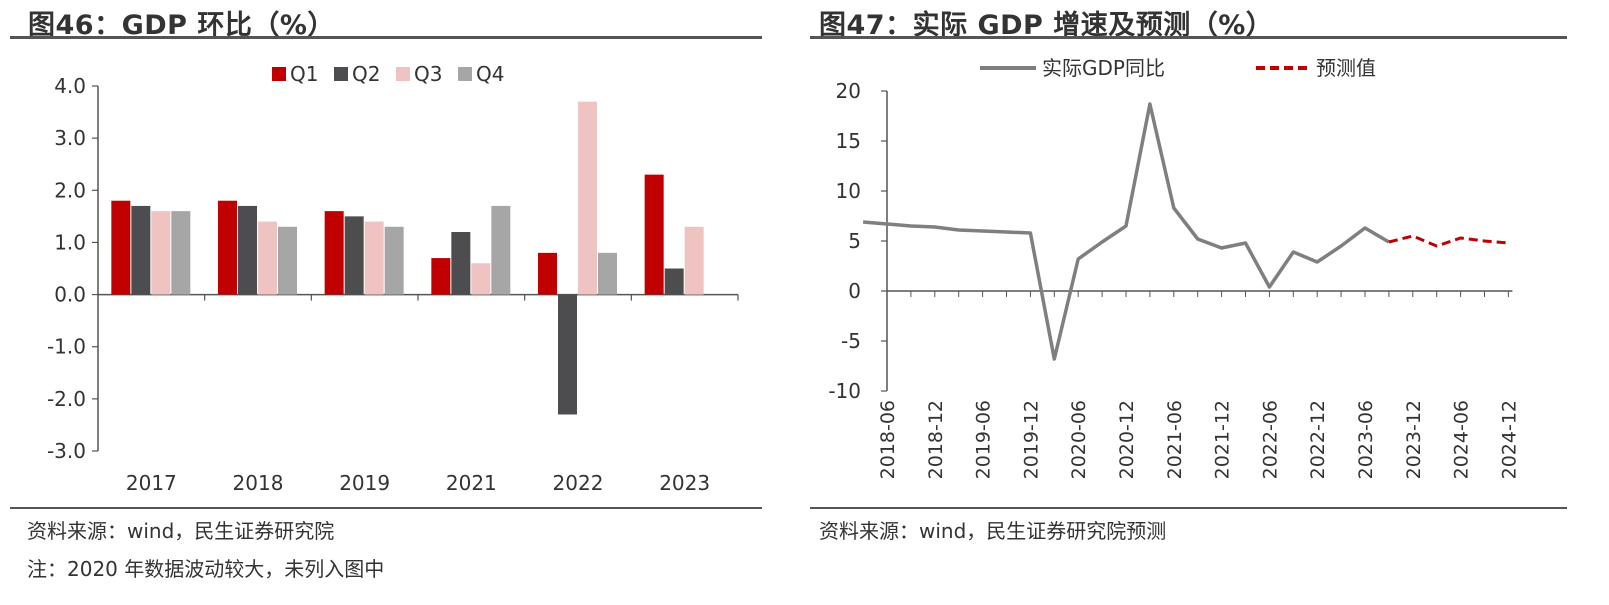 Image resolution: width=1609 pixels, height=605 pixels. What do you see at coordinates (181, 25) in the screenshot?
I see `left-figure-title: 图46：GDP 环比（%）` at bounding box center [181, 25].